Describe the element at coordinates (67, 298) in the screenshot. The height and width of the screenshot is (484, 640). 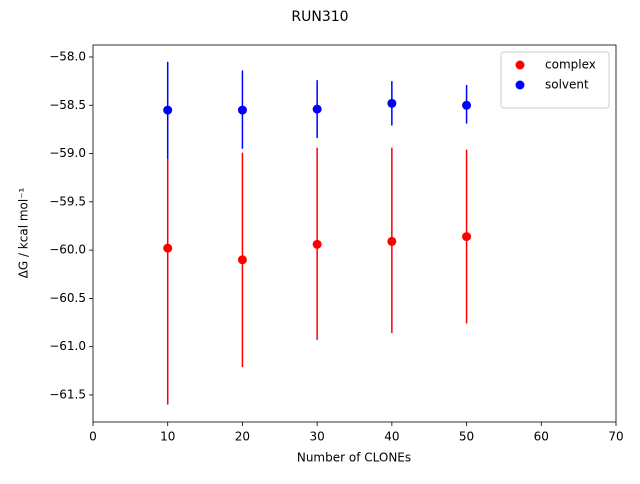
I see `y-tick-label: −60.5` at that location.